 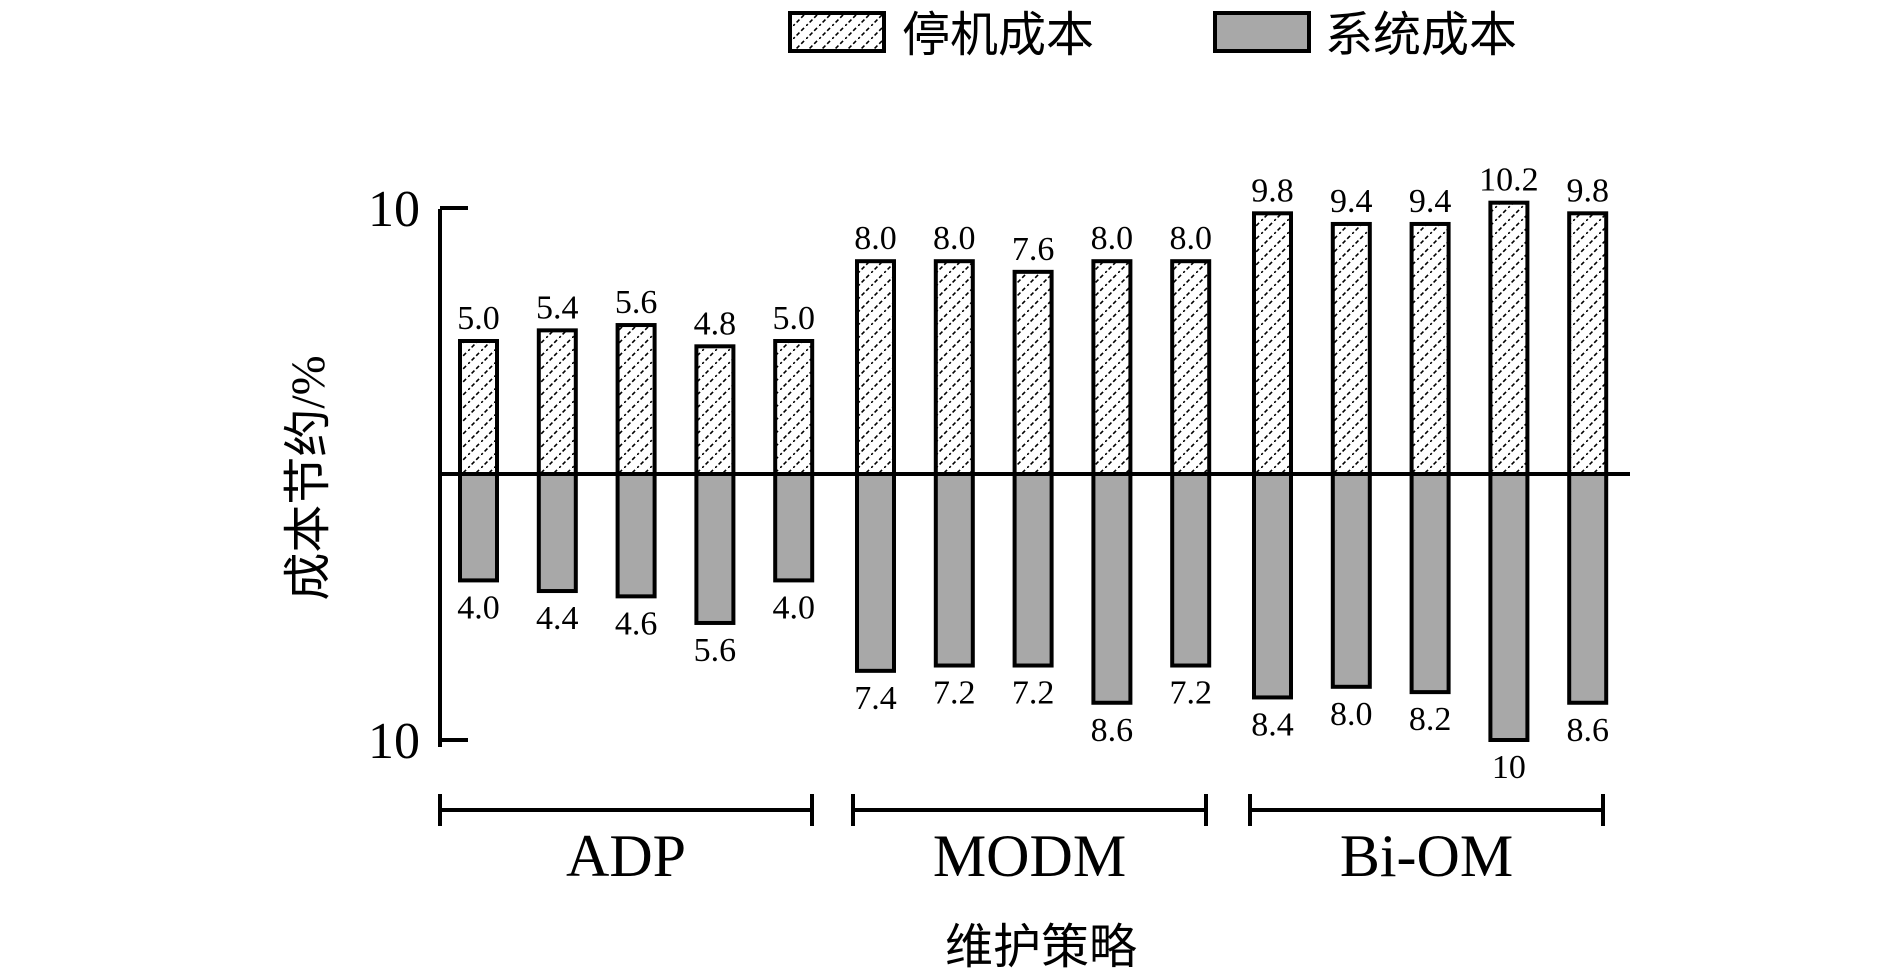 What do you see at coordinates (1351, 714) in the screenshot?
I see `data-label-system-cost: 8.0` at bounding box center [1351, 714].